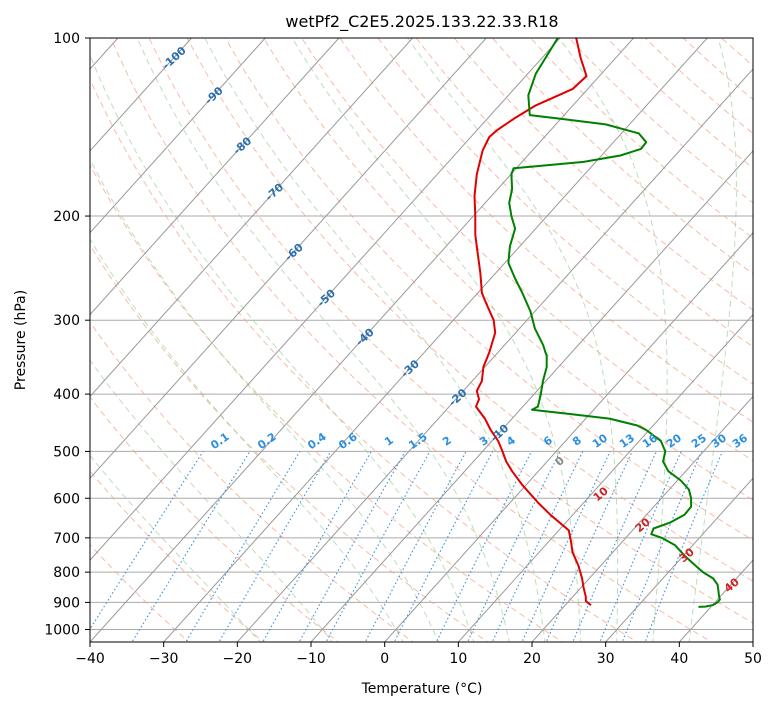  I want to click on y-tick-label: 800, so click(66, 573).